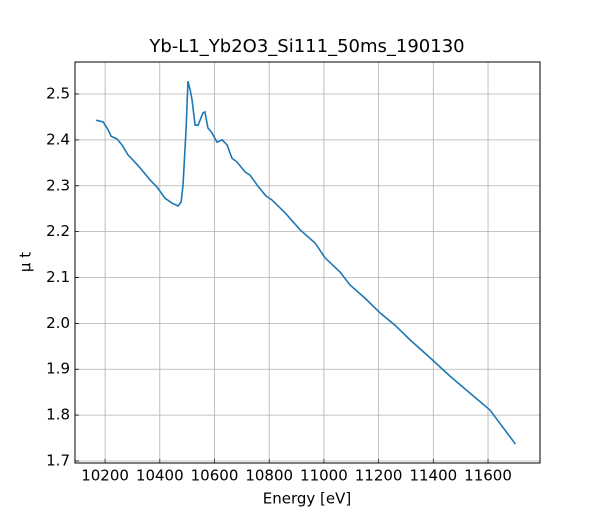  What do you see at coordinates (488, 476) in the screenshot?
I see `x-tick-label: 11600` at bounding box center [488, 476].